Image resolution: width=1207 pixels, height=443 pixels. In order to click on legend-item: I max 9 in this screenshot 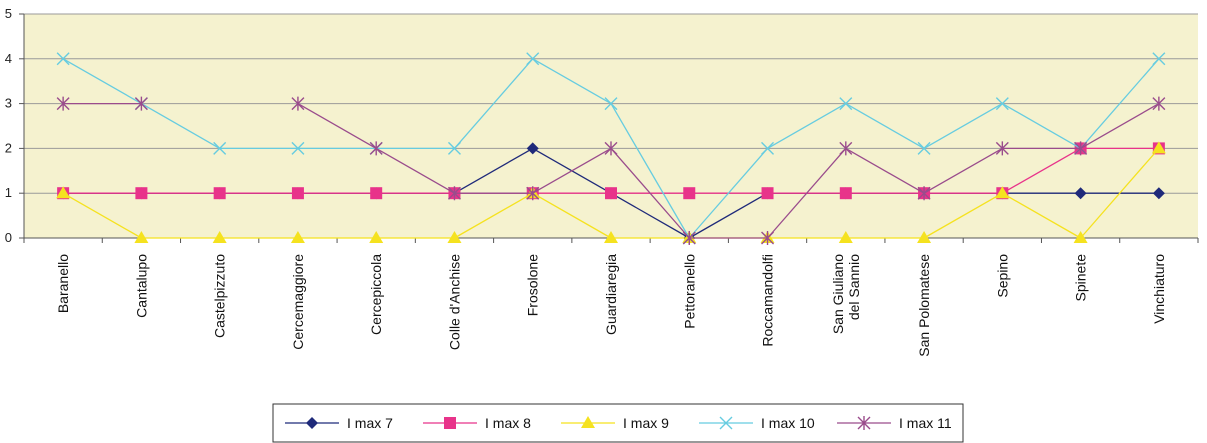, I will do `click(615, 423)`.